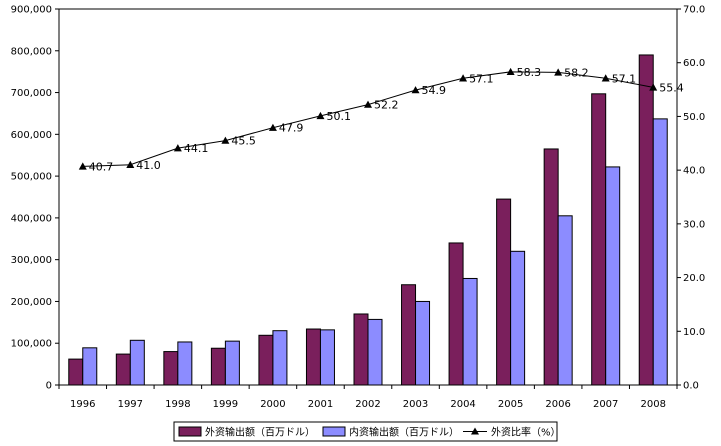 Image resolution: width=721 pixels, height=446 pixels. What do you see at coordinates (31, 344) in the screenshot?
I see `left-axis-tick-label: 100,000` at bounding box center [31, 344].